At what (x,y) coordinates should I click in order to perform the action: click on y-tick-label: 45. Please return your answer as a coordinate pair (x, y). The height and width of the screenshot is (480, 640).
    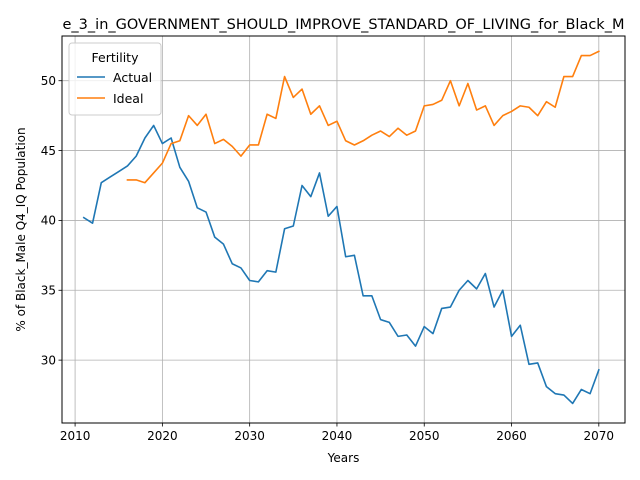
    Looking at the image, I should click on (48, 151).